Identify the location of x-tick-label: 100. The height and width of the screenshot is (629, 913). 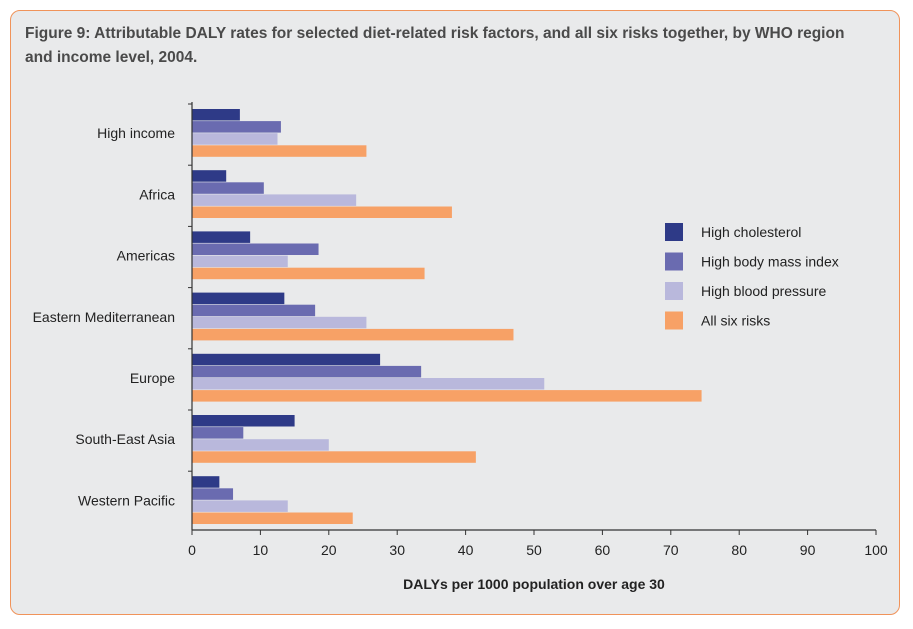
(876, 550).